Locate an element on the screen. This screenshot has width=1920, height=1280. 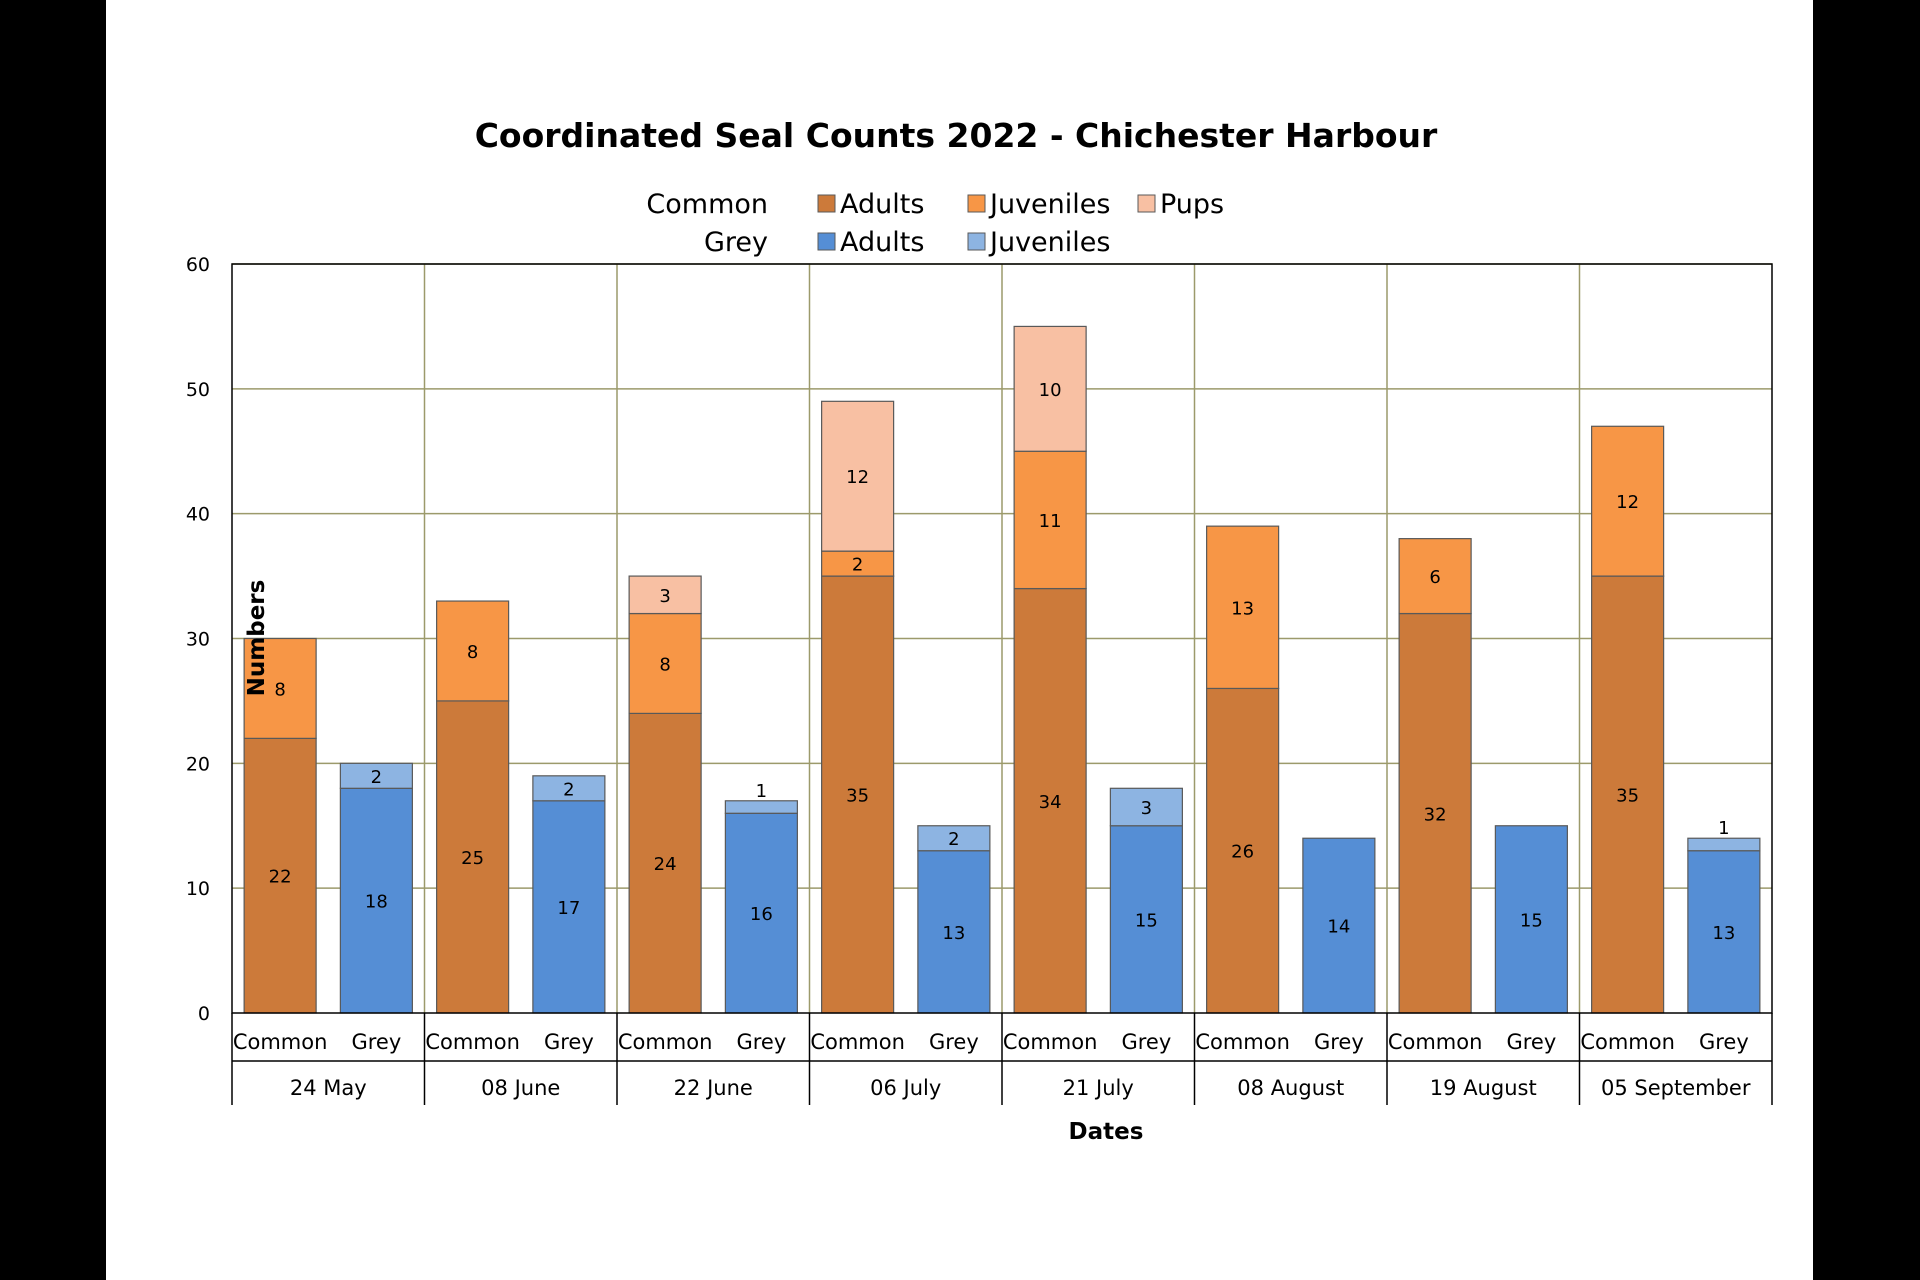
data-label-grey-adults: 16 is located at coordinates (761, 914).